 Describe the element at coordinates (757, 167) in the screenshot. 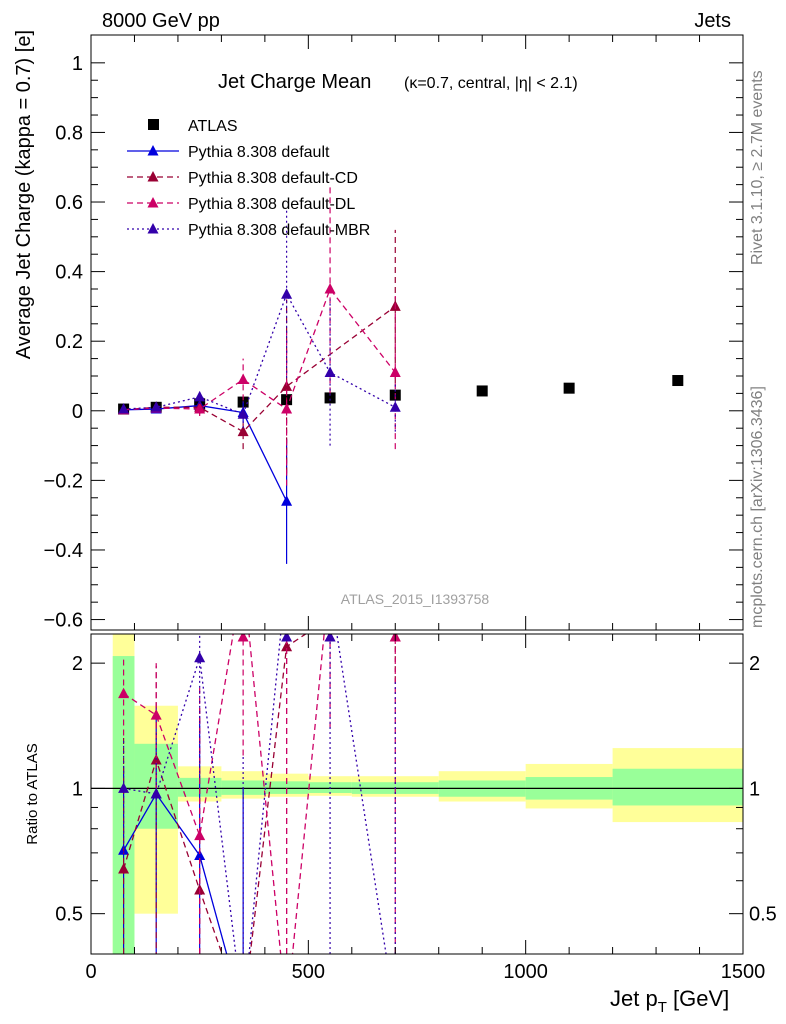

I see `rivet-version-label: Rivet 3.1.10, ≥ 2.7M events` at that location.